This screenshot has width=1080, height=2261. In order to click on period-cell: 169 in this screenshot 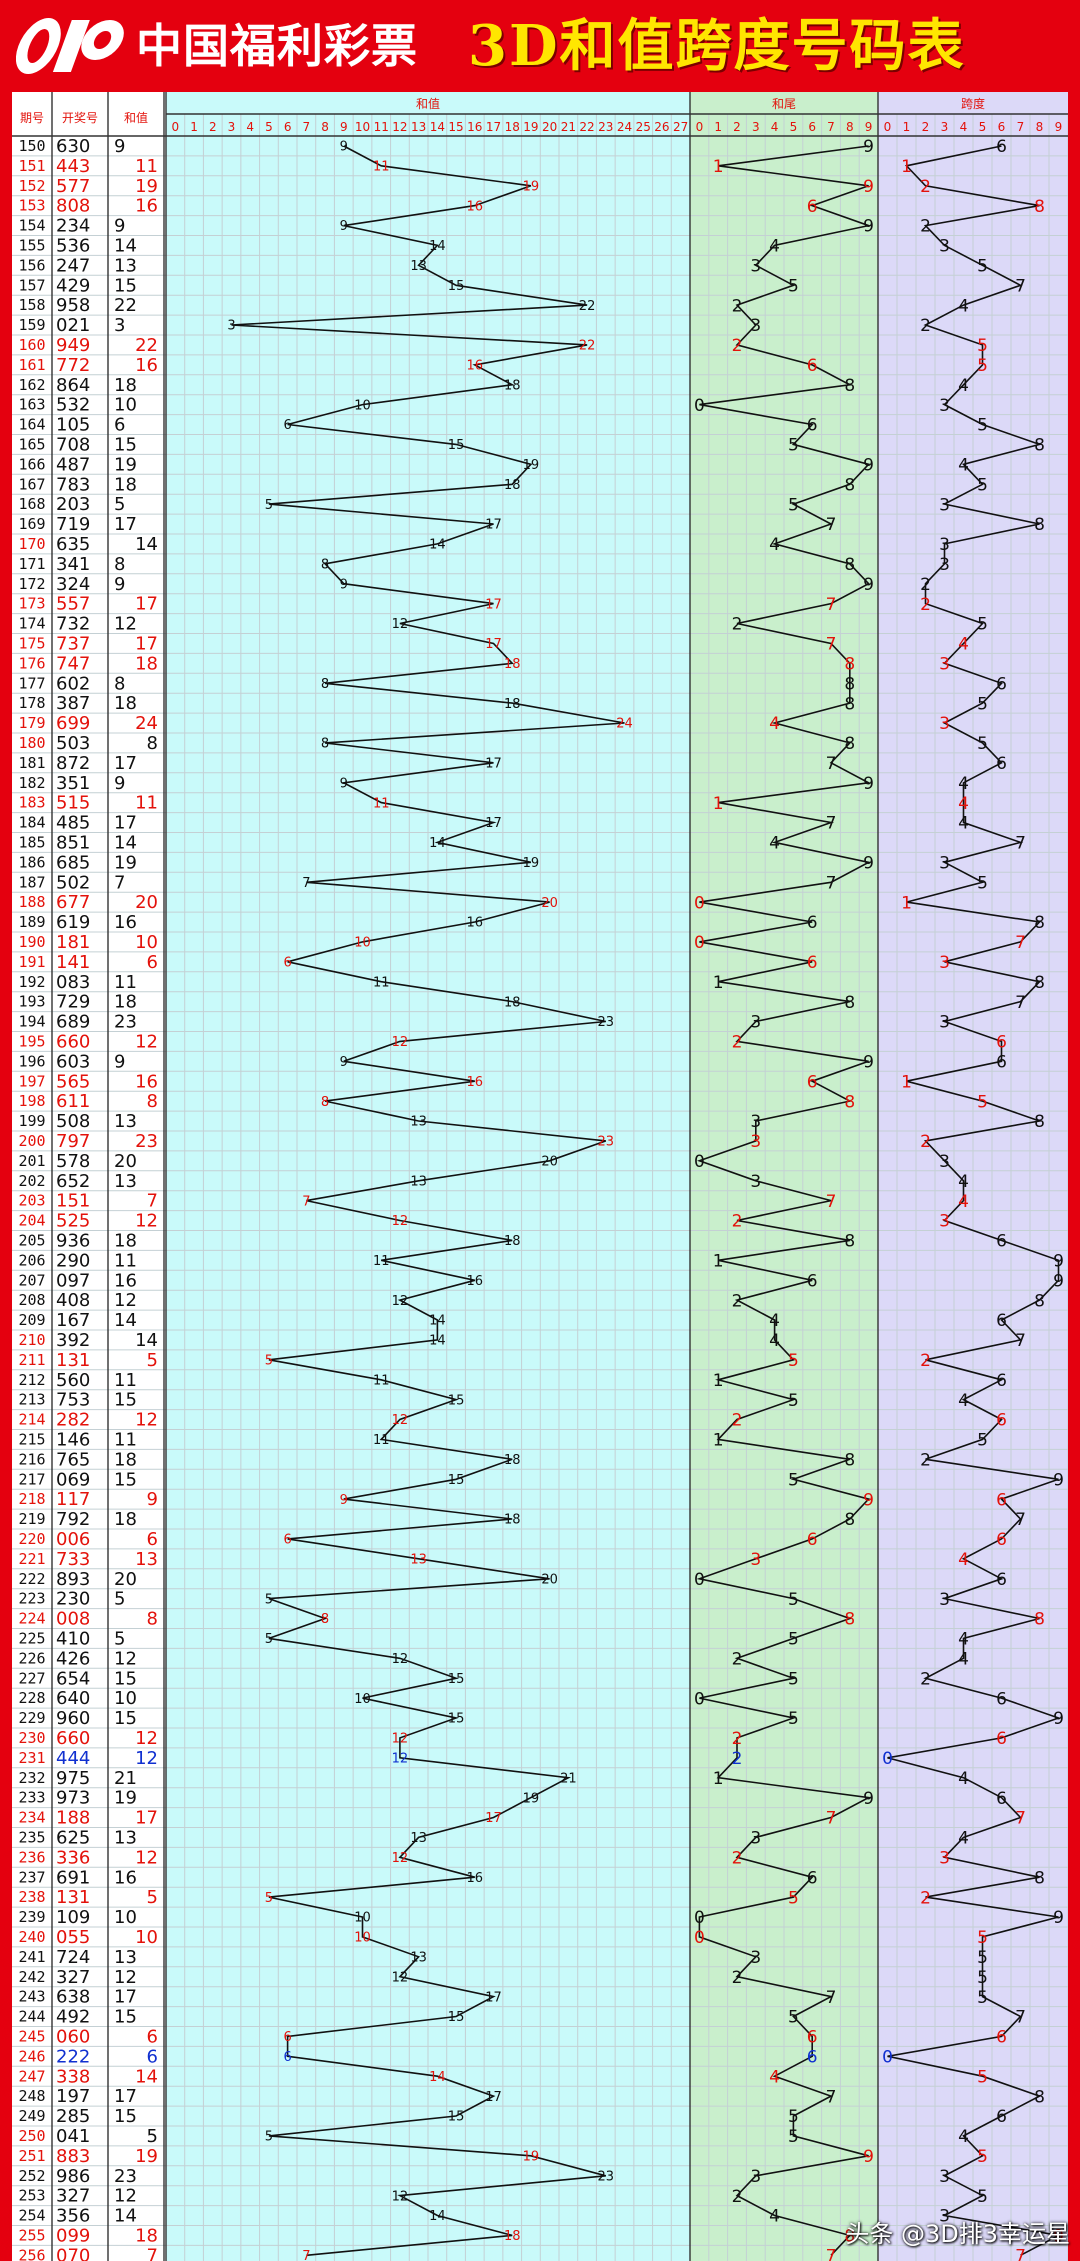, I will do `click(31, 524)`.